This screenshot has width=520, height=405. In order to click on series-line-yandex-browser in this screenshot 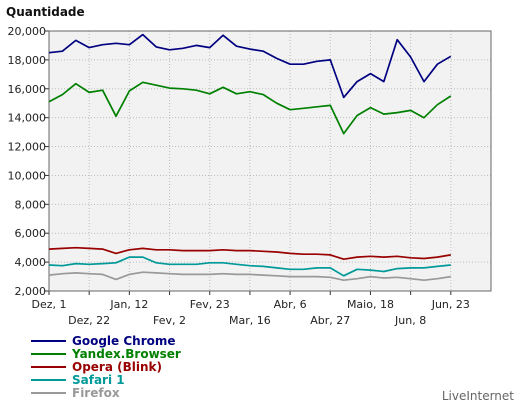, I will do `click(250, 108)`.